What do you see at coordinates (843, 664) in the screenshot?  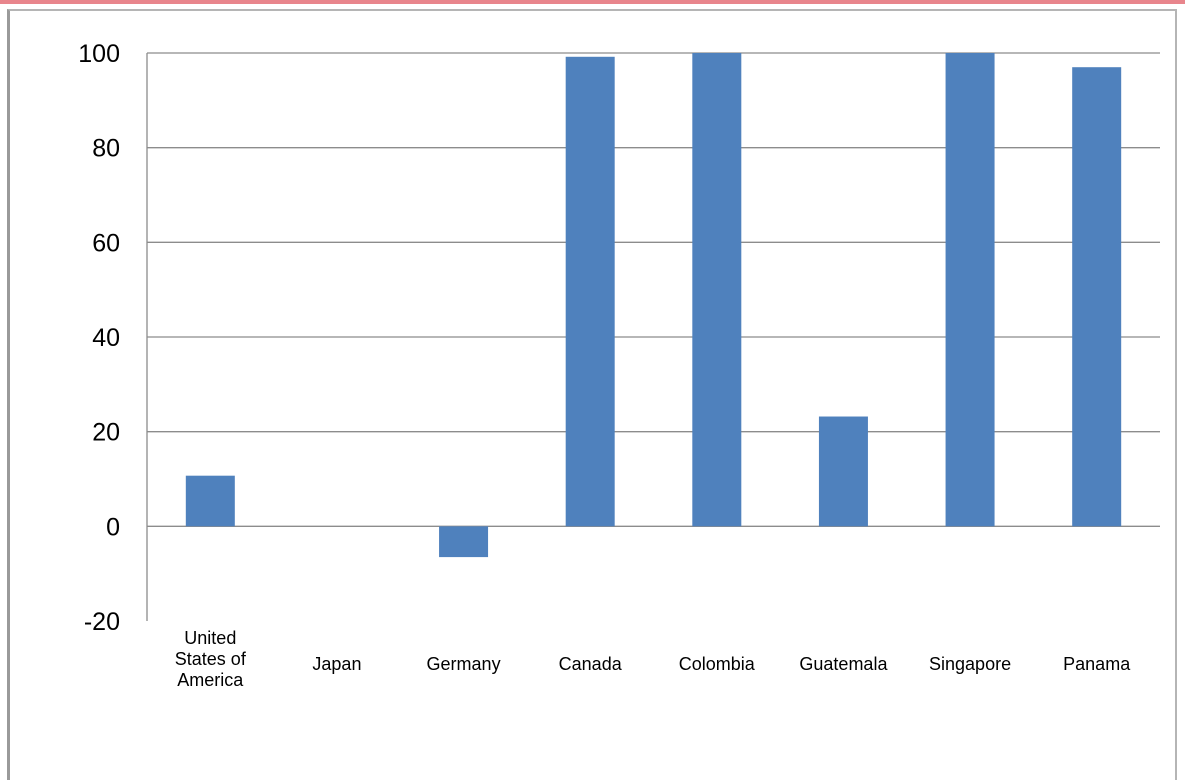 I see `x-tick-label: Guatemala` at bounding box center [843, 664].